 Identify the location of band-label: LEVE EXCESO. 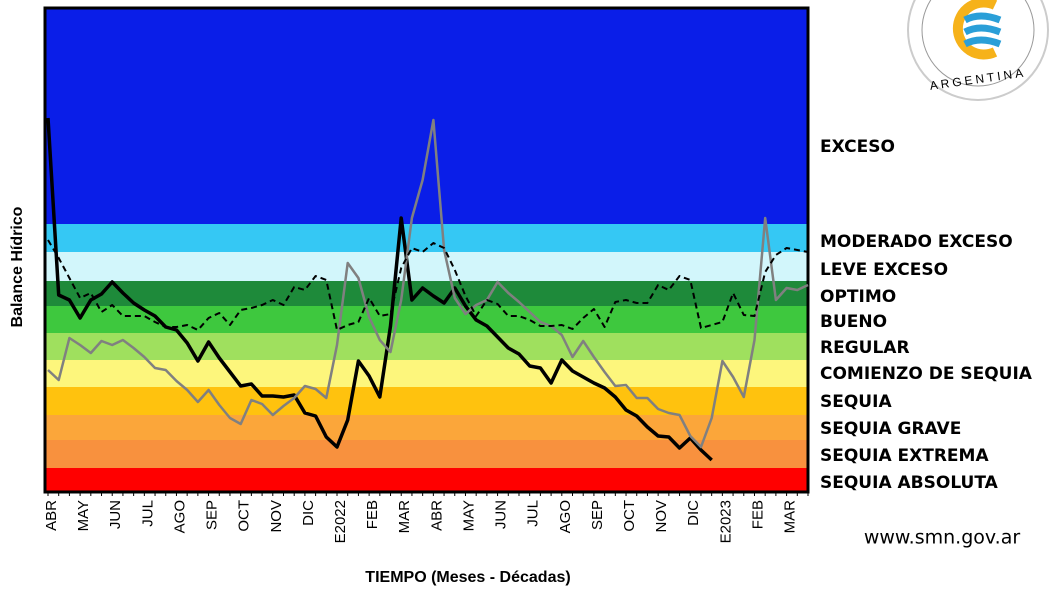
(884, 270).